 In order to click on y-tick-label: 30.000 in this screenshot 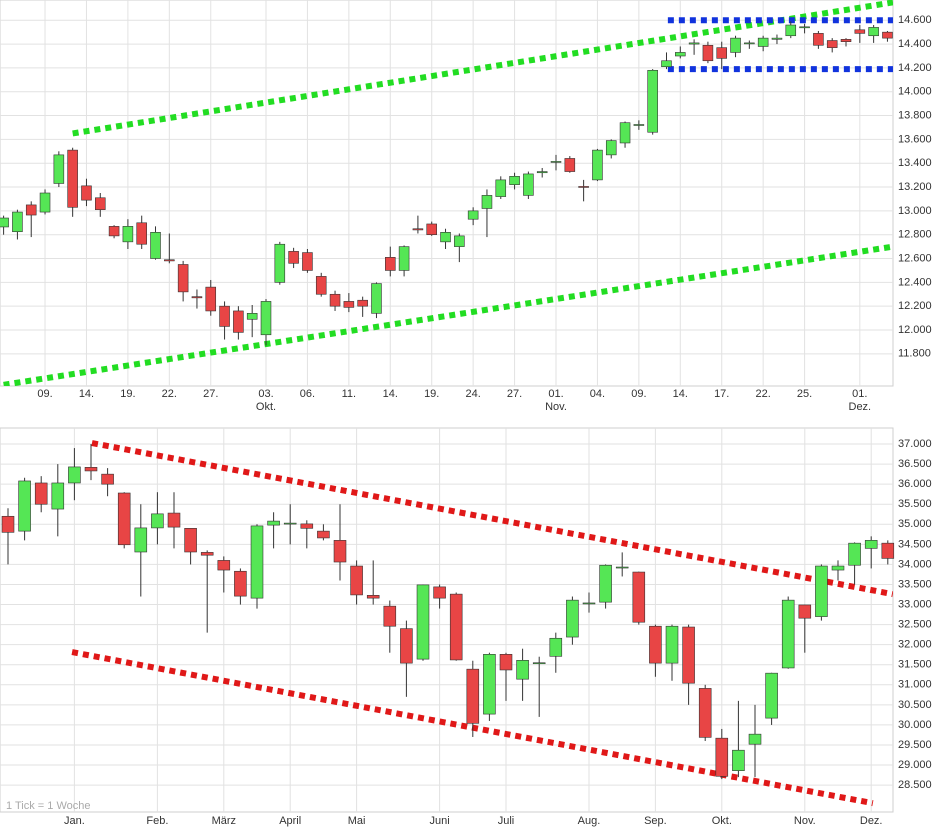, I will do `click(915, 725)`.